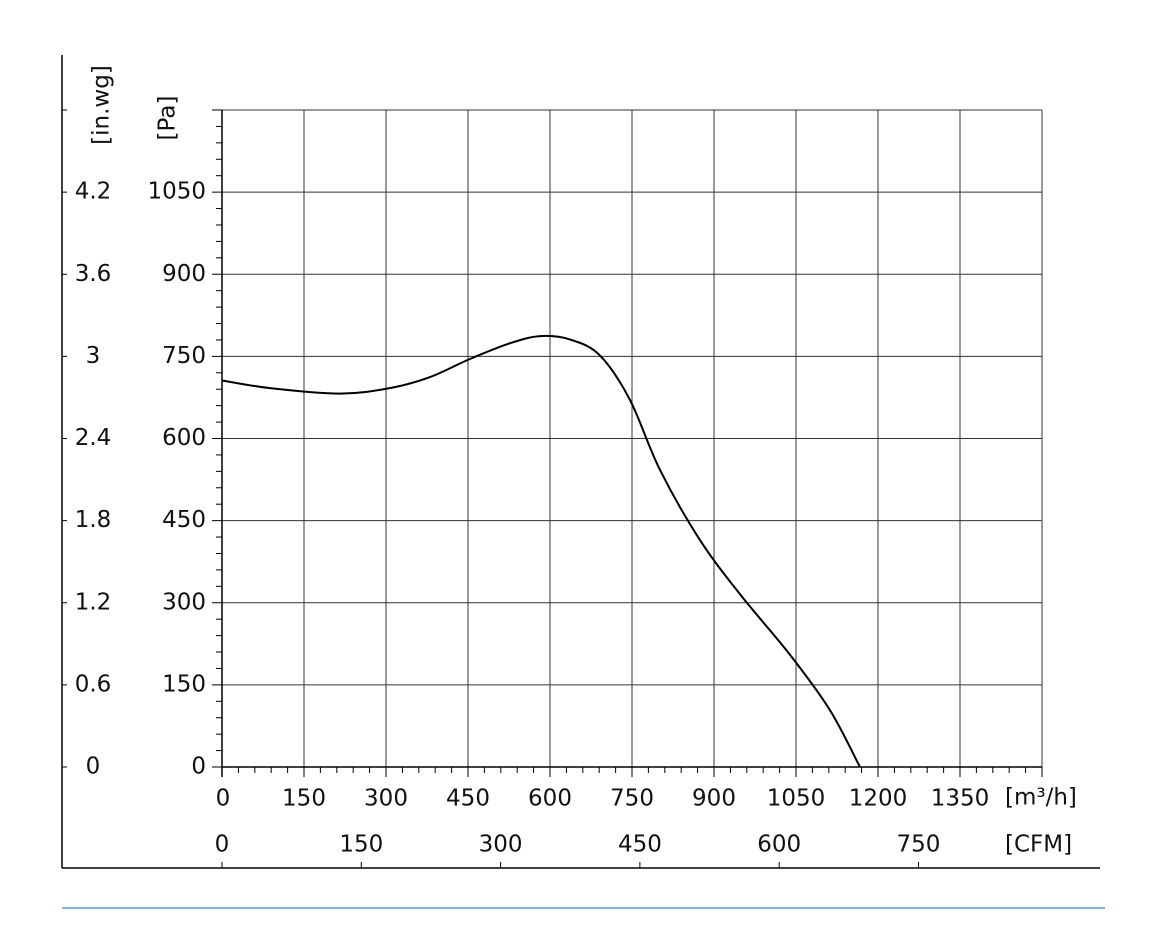 The width and height of the screenshot is (1158, 940). Describe the element at coordinates (960, 799) in the screenshot. I see `x-tick-label: 1350` at that location.